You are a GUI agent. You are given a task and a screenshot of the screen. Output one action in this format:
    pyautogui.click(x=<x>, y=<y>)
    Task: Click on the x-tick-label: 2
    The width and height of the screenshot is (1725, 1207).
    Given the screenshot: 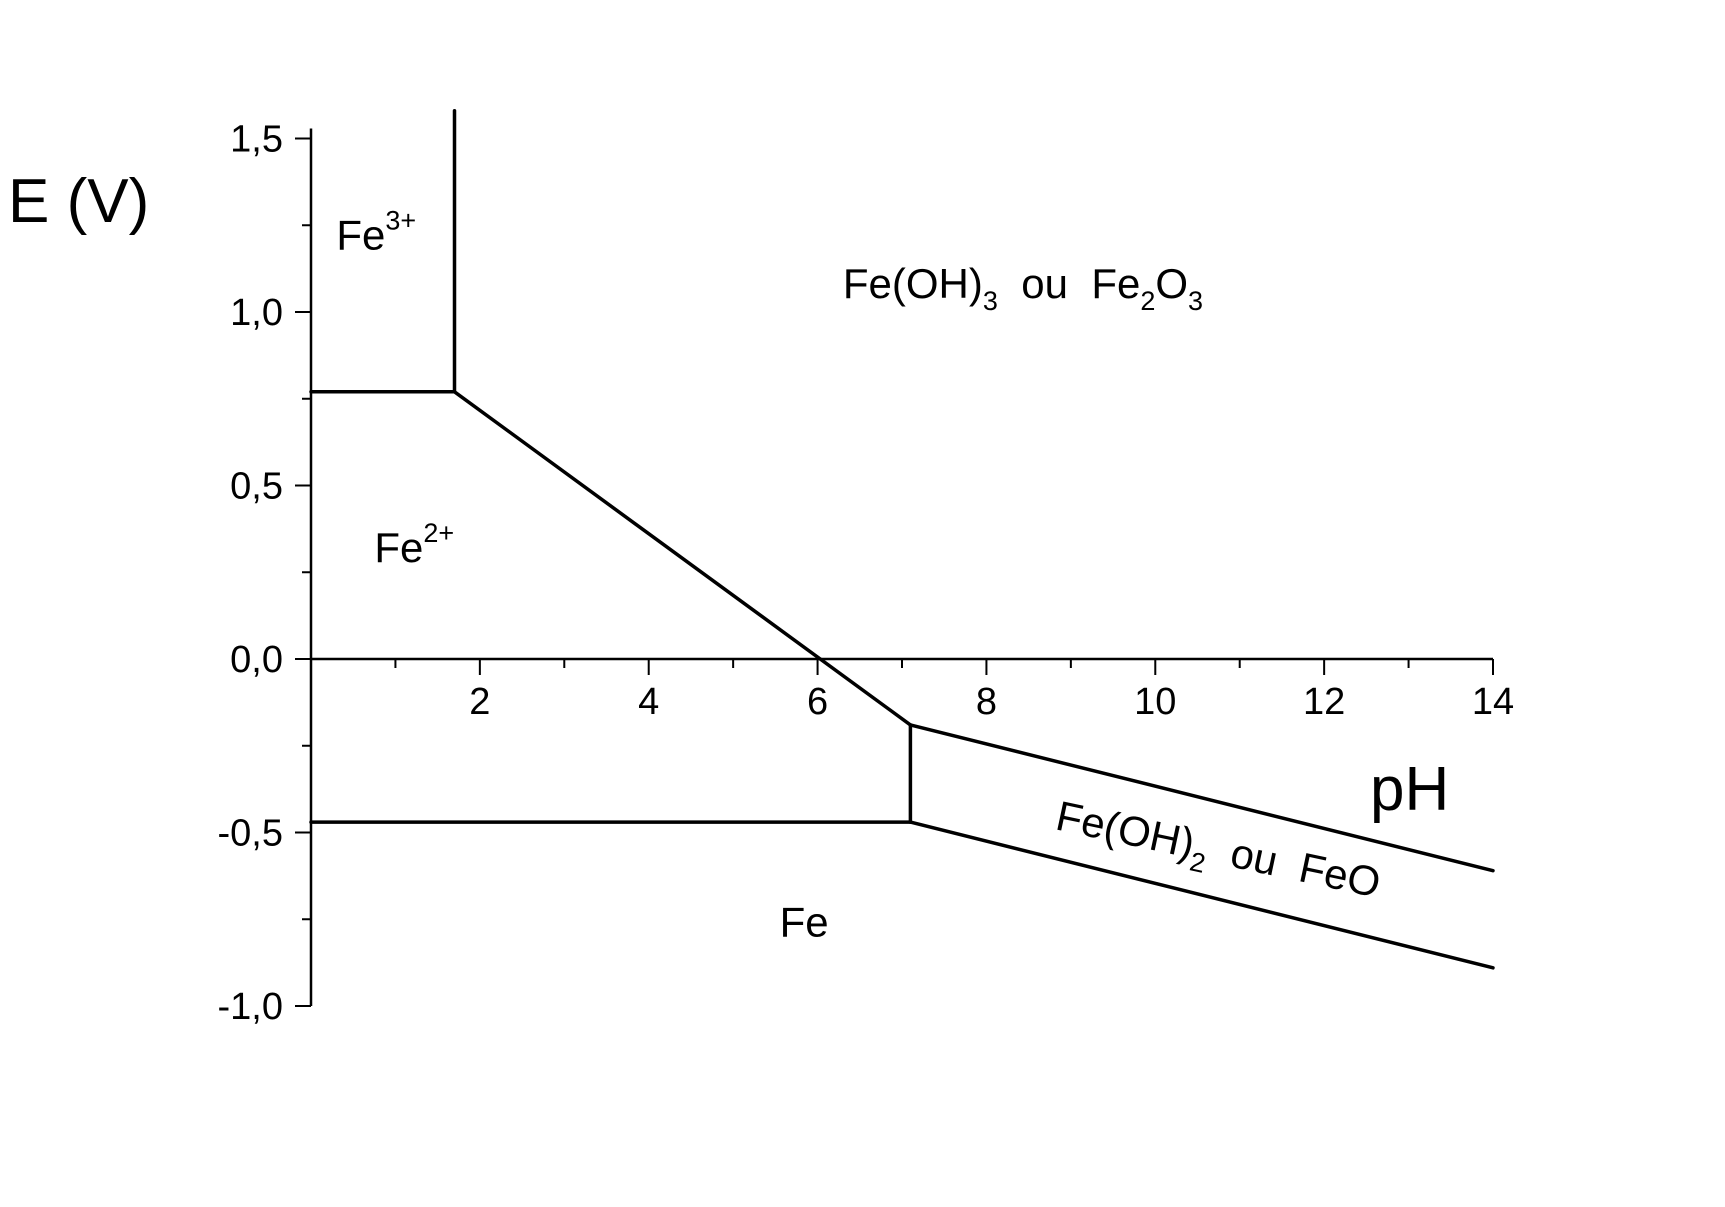 What is the action you would take?
    pyautogui.click(x=479, y=702)
    